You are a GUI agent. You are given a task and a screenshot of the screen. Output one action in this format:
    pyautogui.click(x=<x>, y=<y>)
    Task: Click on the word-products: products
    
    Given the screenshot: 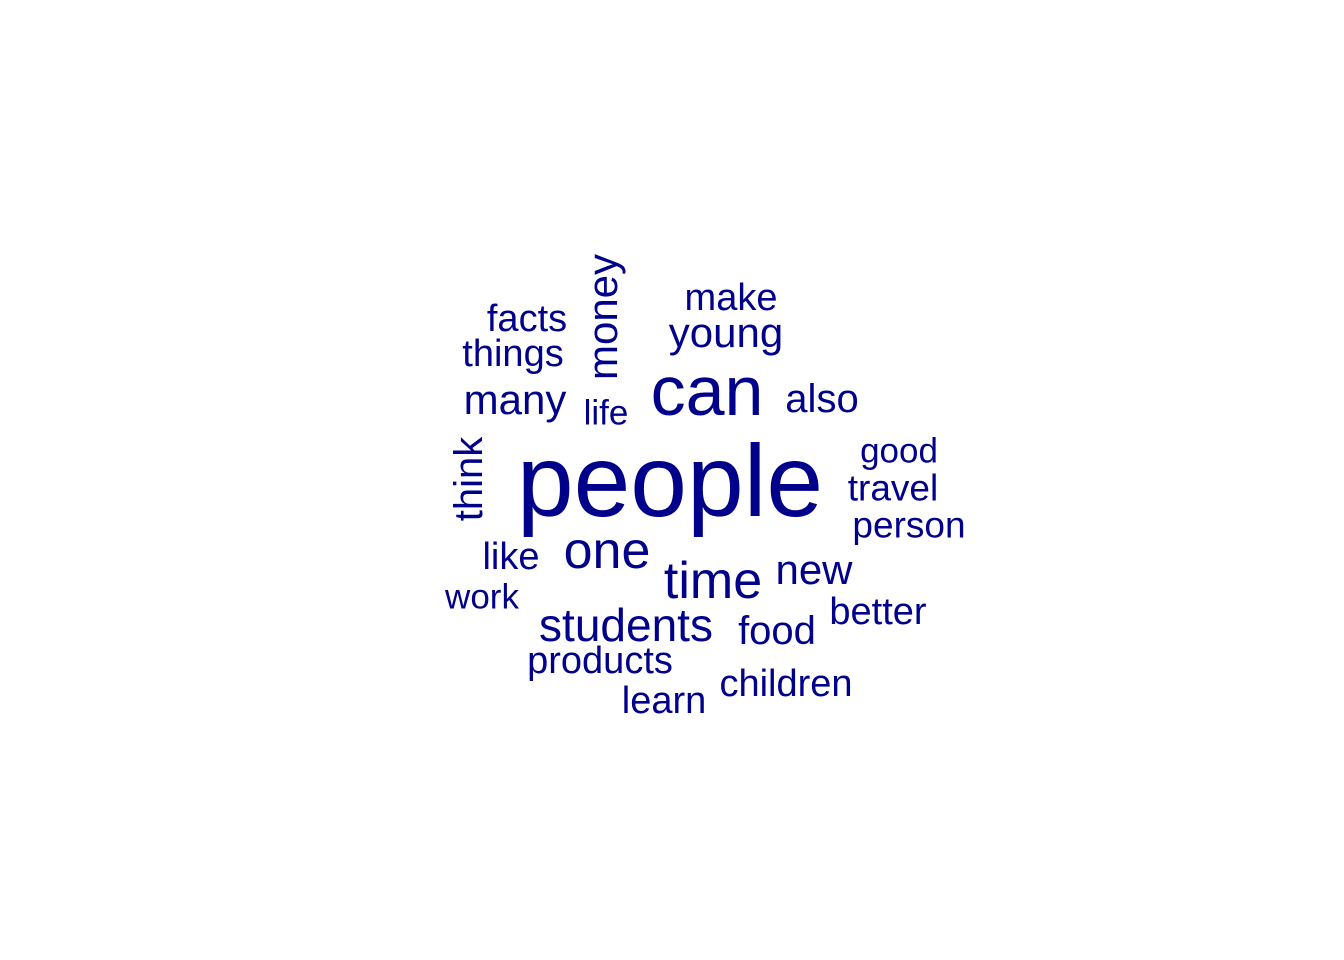 What is the action you would take?
    pyautogui.click(x=600, y=661)
    